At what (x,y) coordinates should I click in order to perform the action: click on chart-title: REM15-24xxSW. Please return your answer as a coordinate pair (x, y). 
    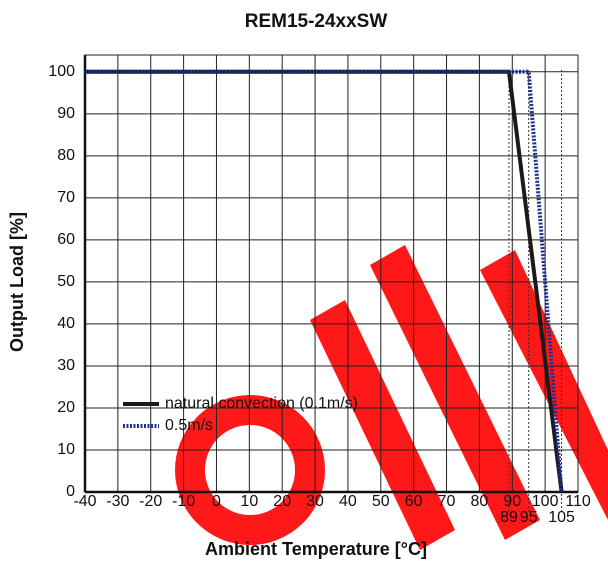
    Looking at the image, I should click on (316, 21).